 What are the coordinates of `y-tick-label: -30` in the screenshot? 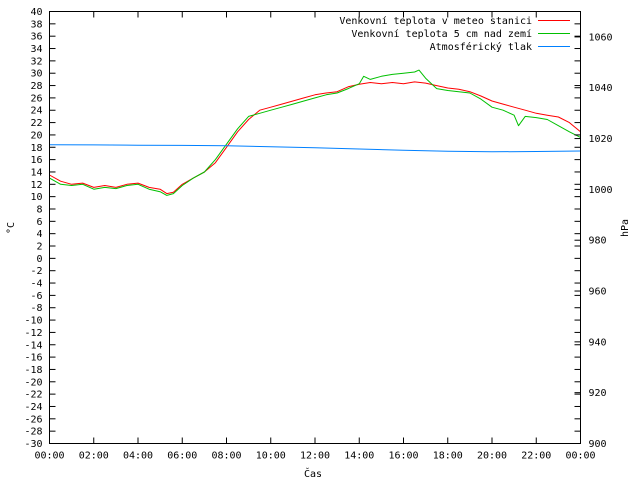 It's located at (33, 444).